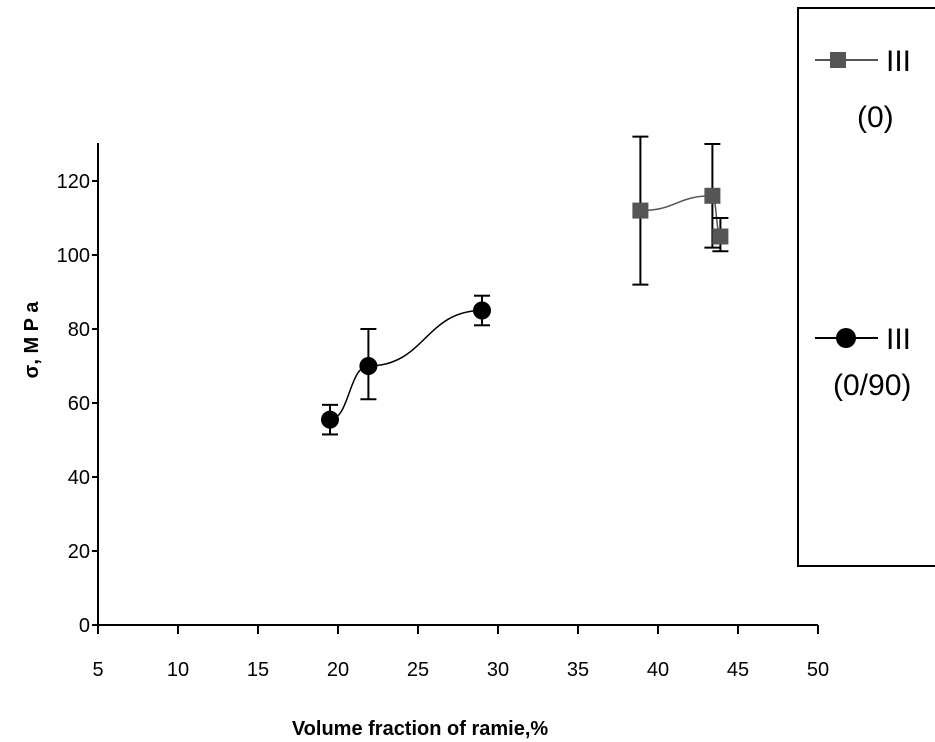  Describe the element at coordinates (79, 330) in the screenshot. I see `y-tick-label: 80` at that location.